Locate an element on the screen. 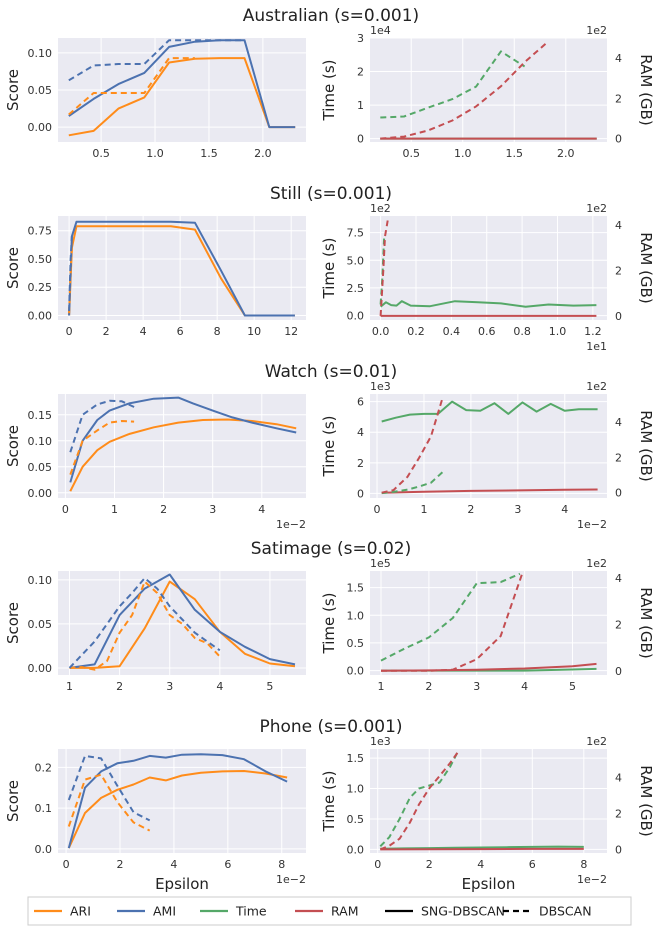 Image resolution: width=653 pixels, height=931 pixels. y-exponent: 1e2 is located at coordinates (380, 208).